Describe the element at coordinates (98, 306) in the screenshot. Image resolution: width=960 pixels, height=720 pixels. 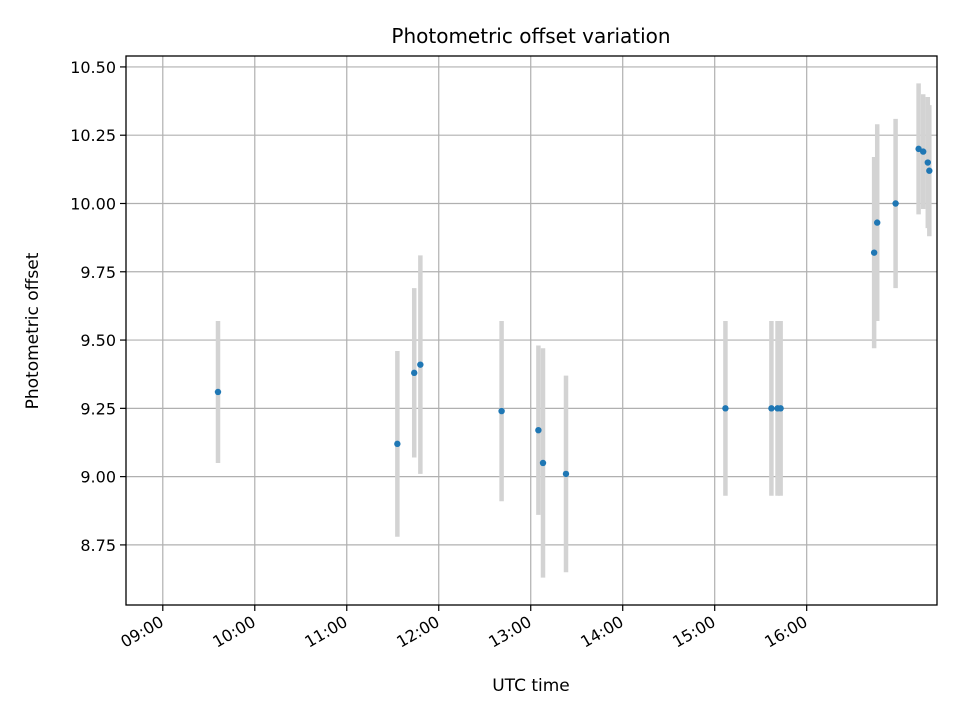
I see `y-axis-ticks: 8.75 9.00 9.25 9.50 9.75 10.00 10.25 10.50` at that location.